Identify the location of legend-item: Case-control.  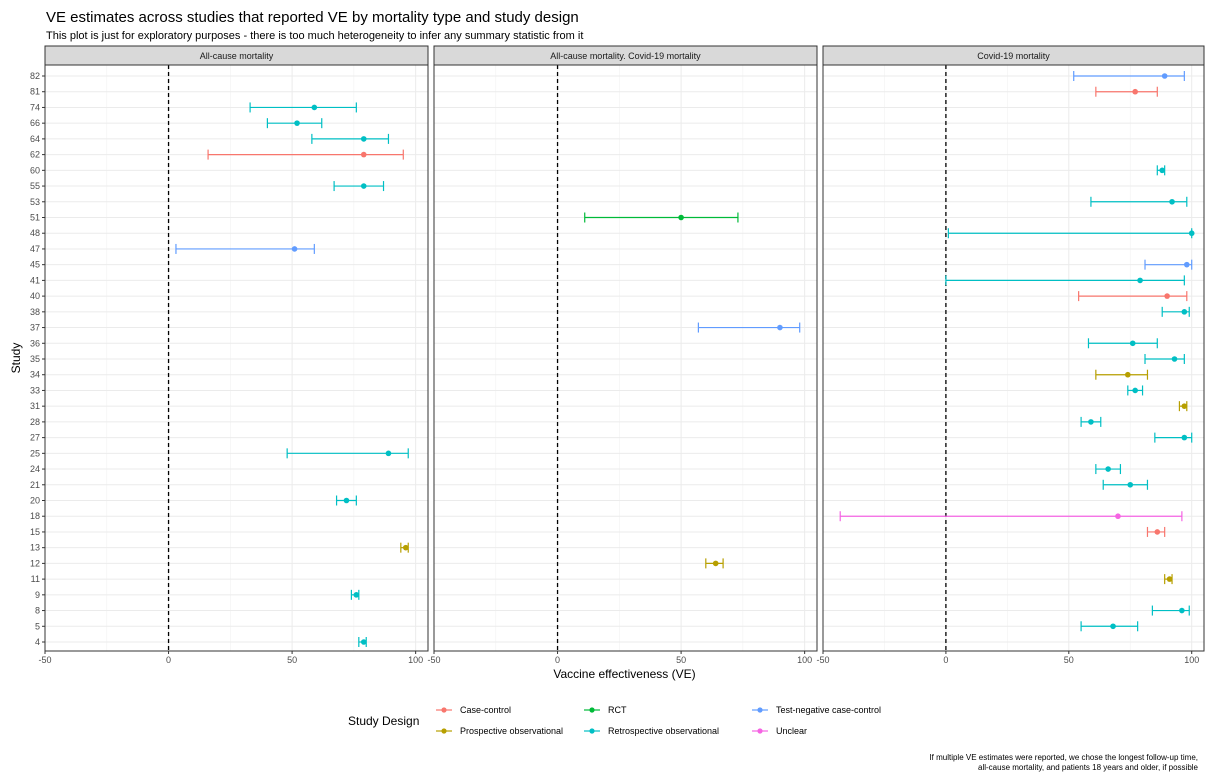
(473, 710).